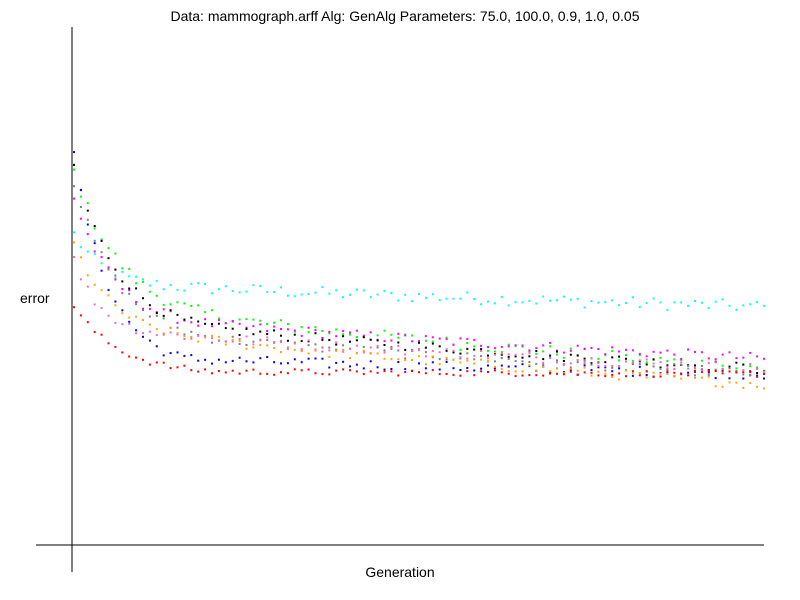 This screenshot has width=800, height=600. What do you see at coordinates (399, 572) in the screenshot?
I see `x-axis-label: Generation` at bounding box center [399, 572].